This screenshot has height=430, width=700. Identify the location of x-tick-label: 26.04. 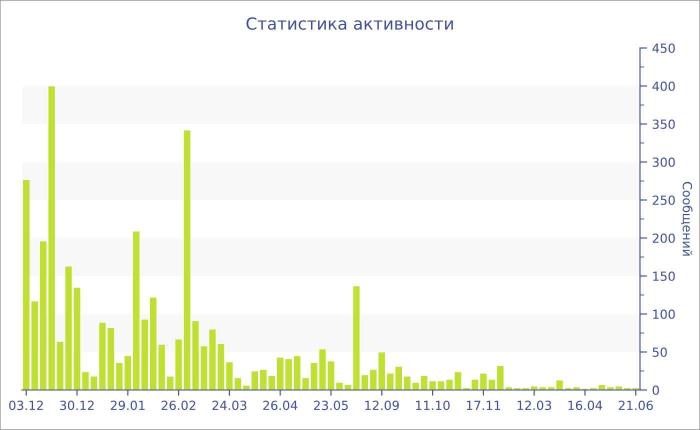
(280, 405).